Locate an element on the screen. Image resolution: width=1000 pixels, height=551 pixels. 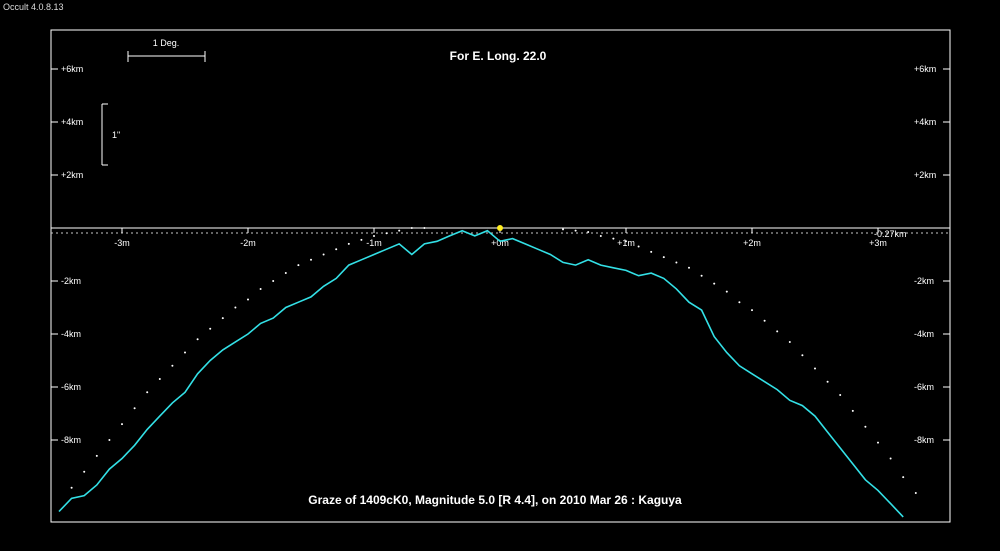
y-tick-label-left: -6km is located at coordinates (71, 387).